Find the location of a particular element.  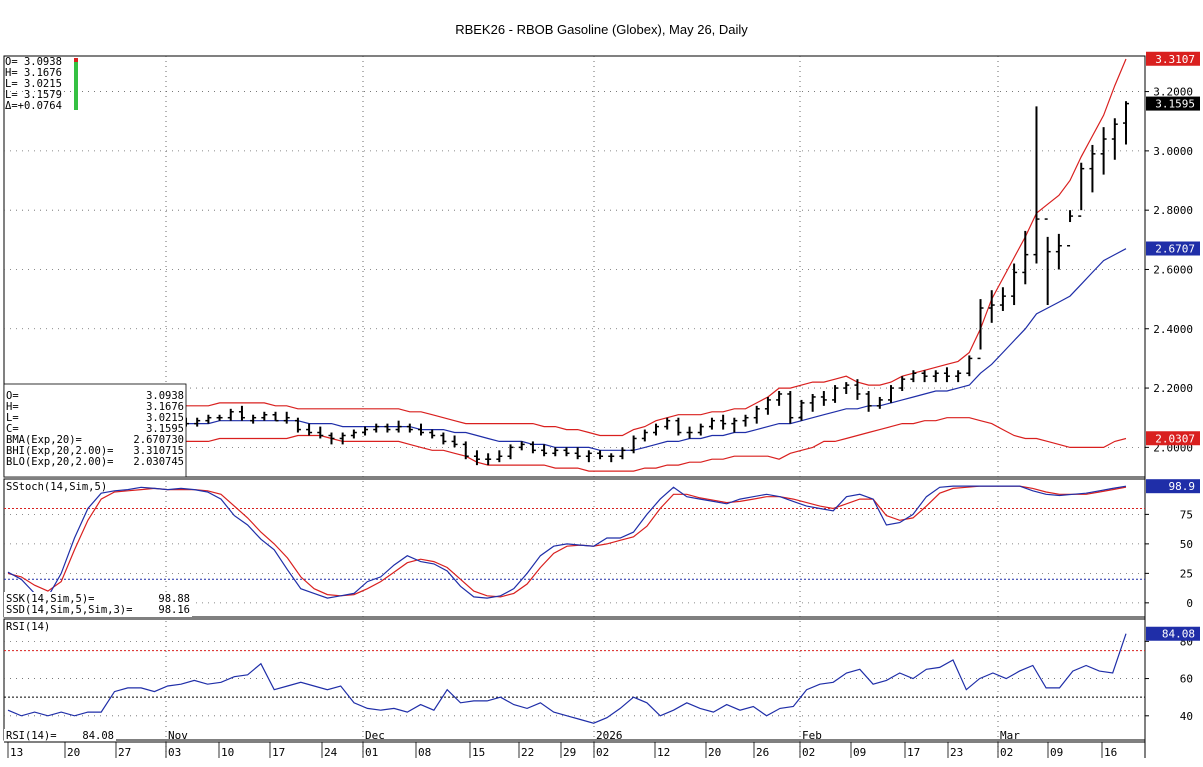

stoch-value-tag: 98.9 is located at coordinates (1173, 486).